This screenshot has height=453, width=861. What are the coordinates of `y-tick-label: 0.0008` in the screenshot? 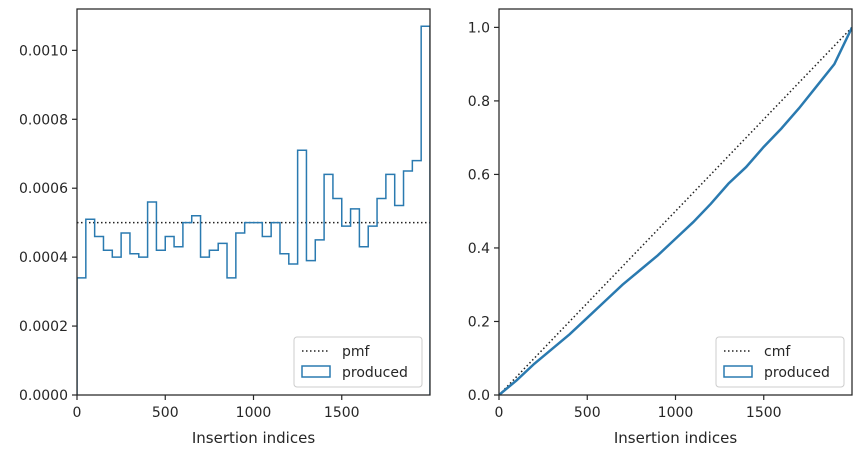 It's located at (43, 120).